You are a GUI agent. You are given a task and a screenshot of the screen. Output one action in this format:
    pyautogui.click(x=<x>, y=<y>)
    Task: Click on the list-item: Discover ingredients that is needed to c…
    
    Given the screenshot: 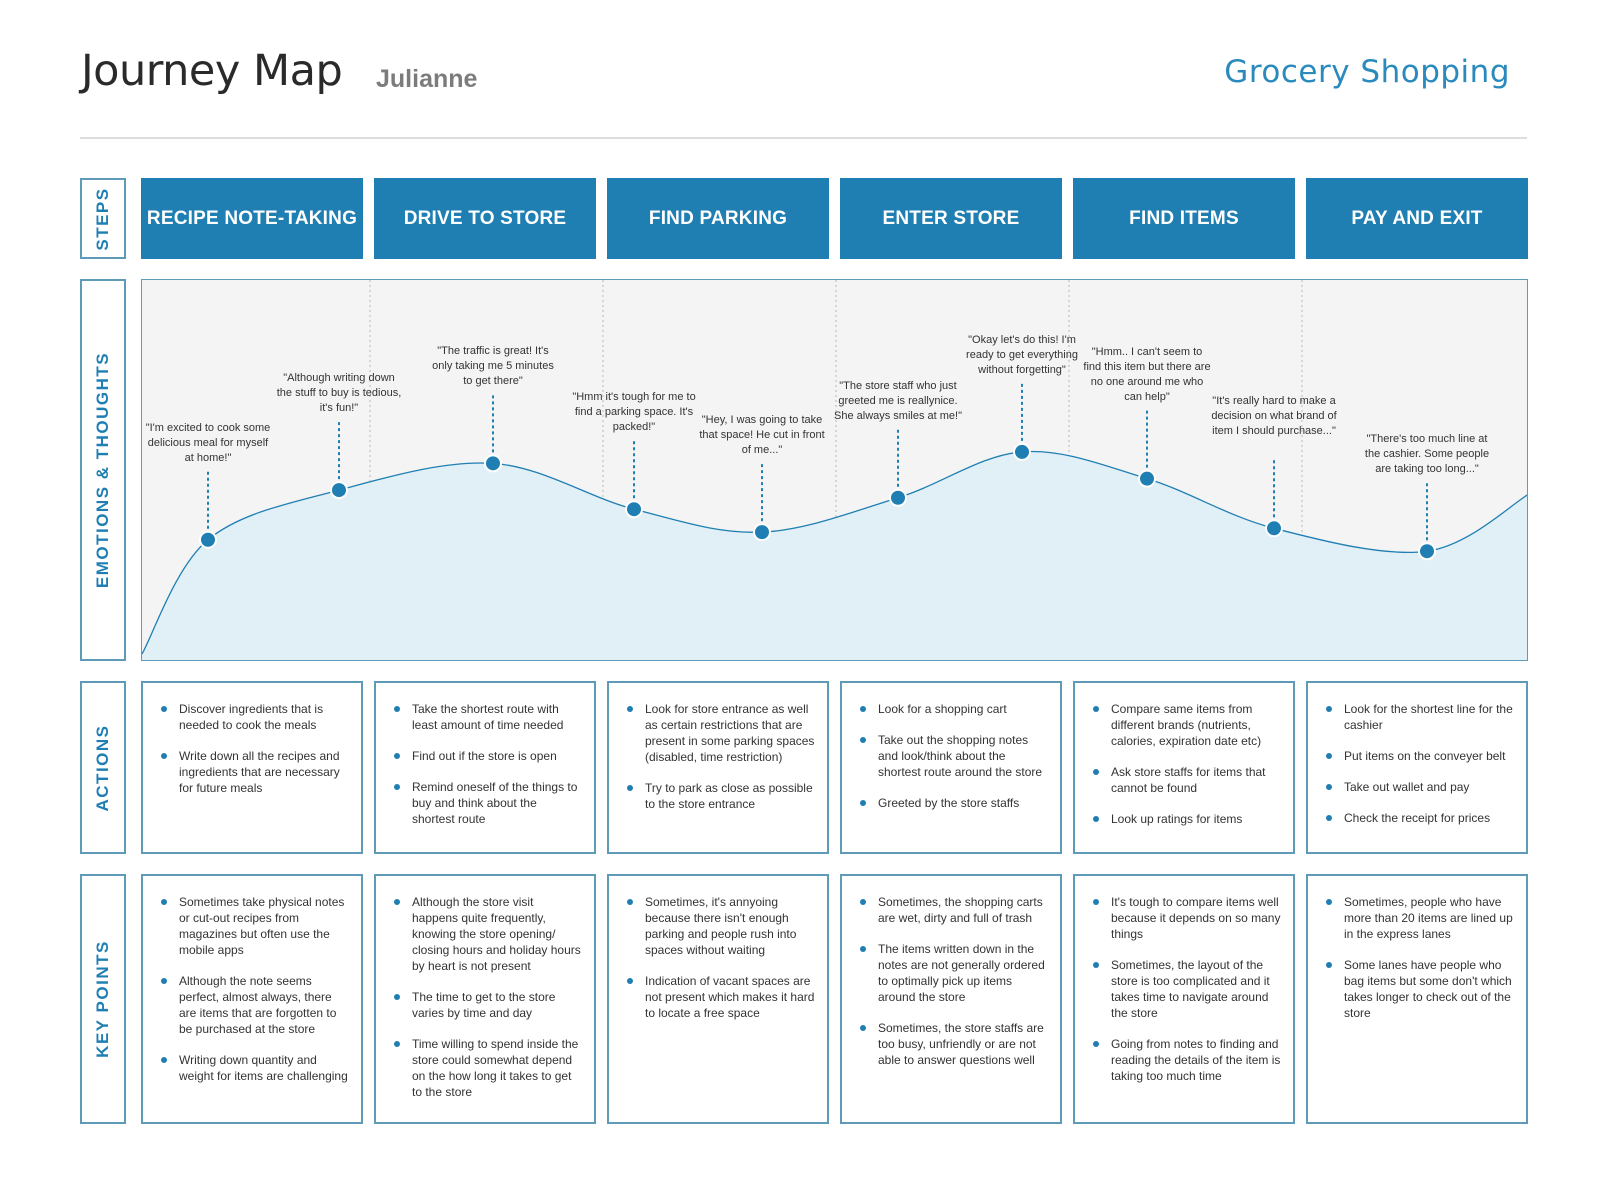 What is the action you would take?
    pyautogui.click(x=255, y=717)
    